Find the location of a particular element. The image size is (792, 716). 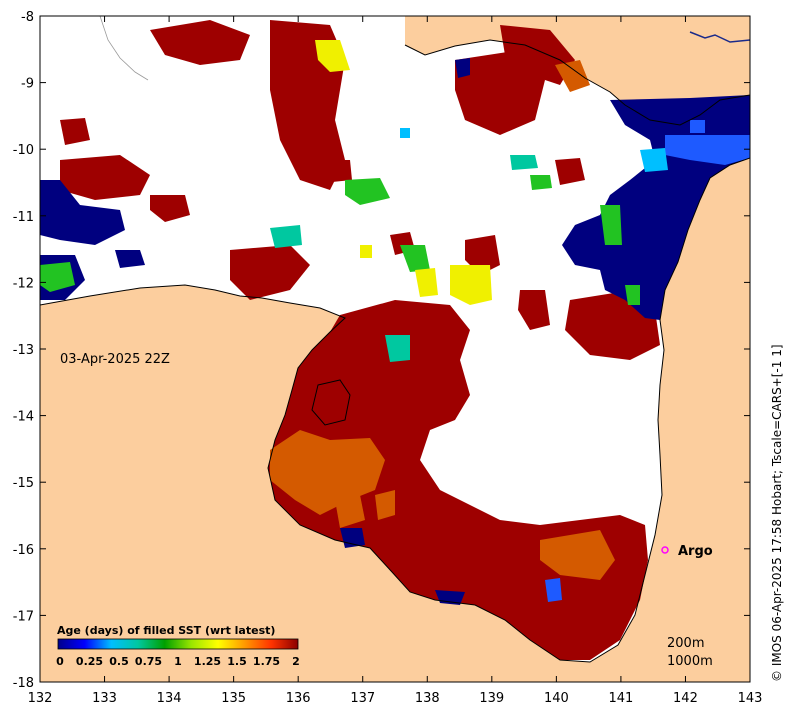

colorbar-tick-label: 1.5 is located at coordinates (237, 661).